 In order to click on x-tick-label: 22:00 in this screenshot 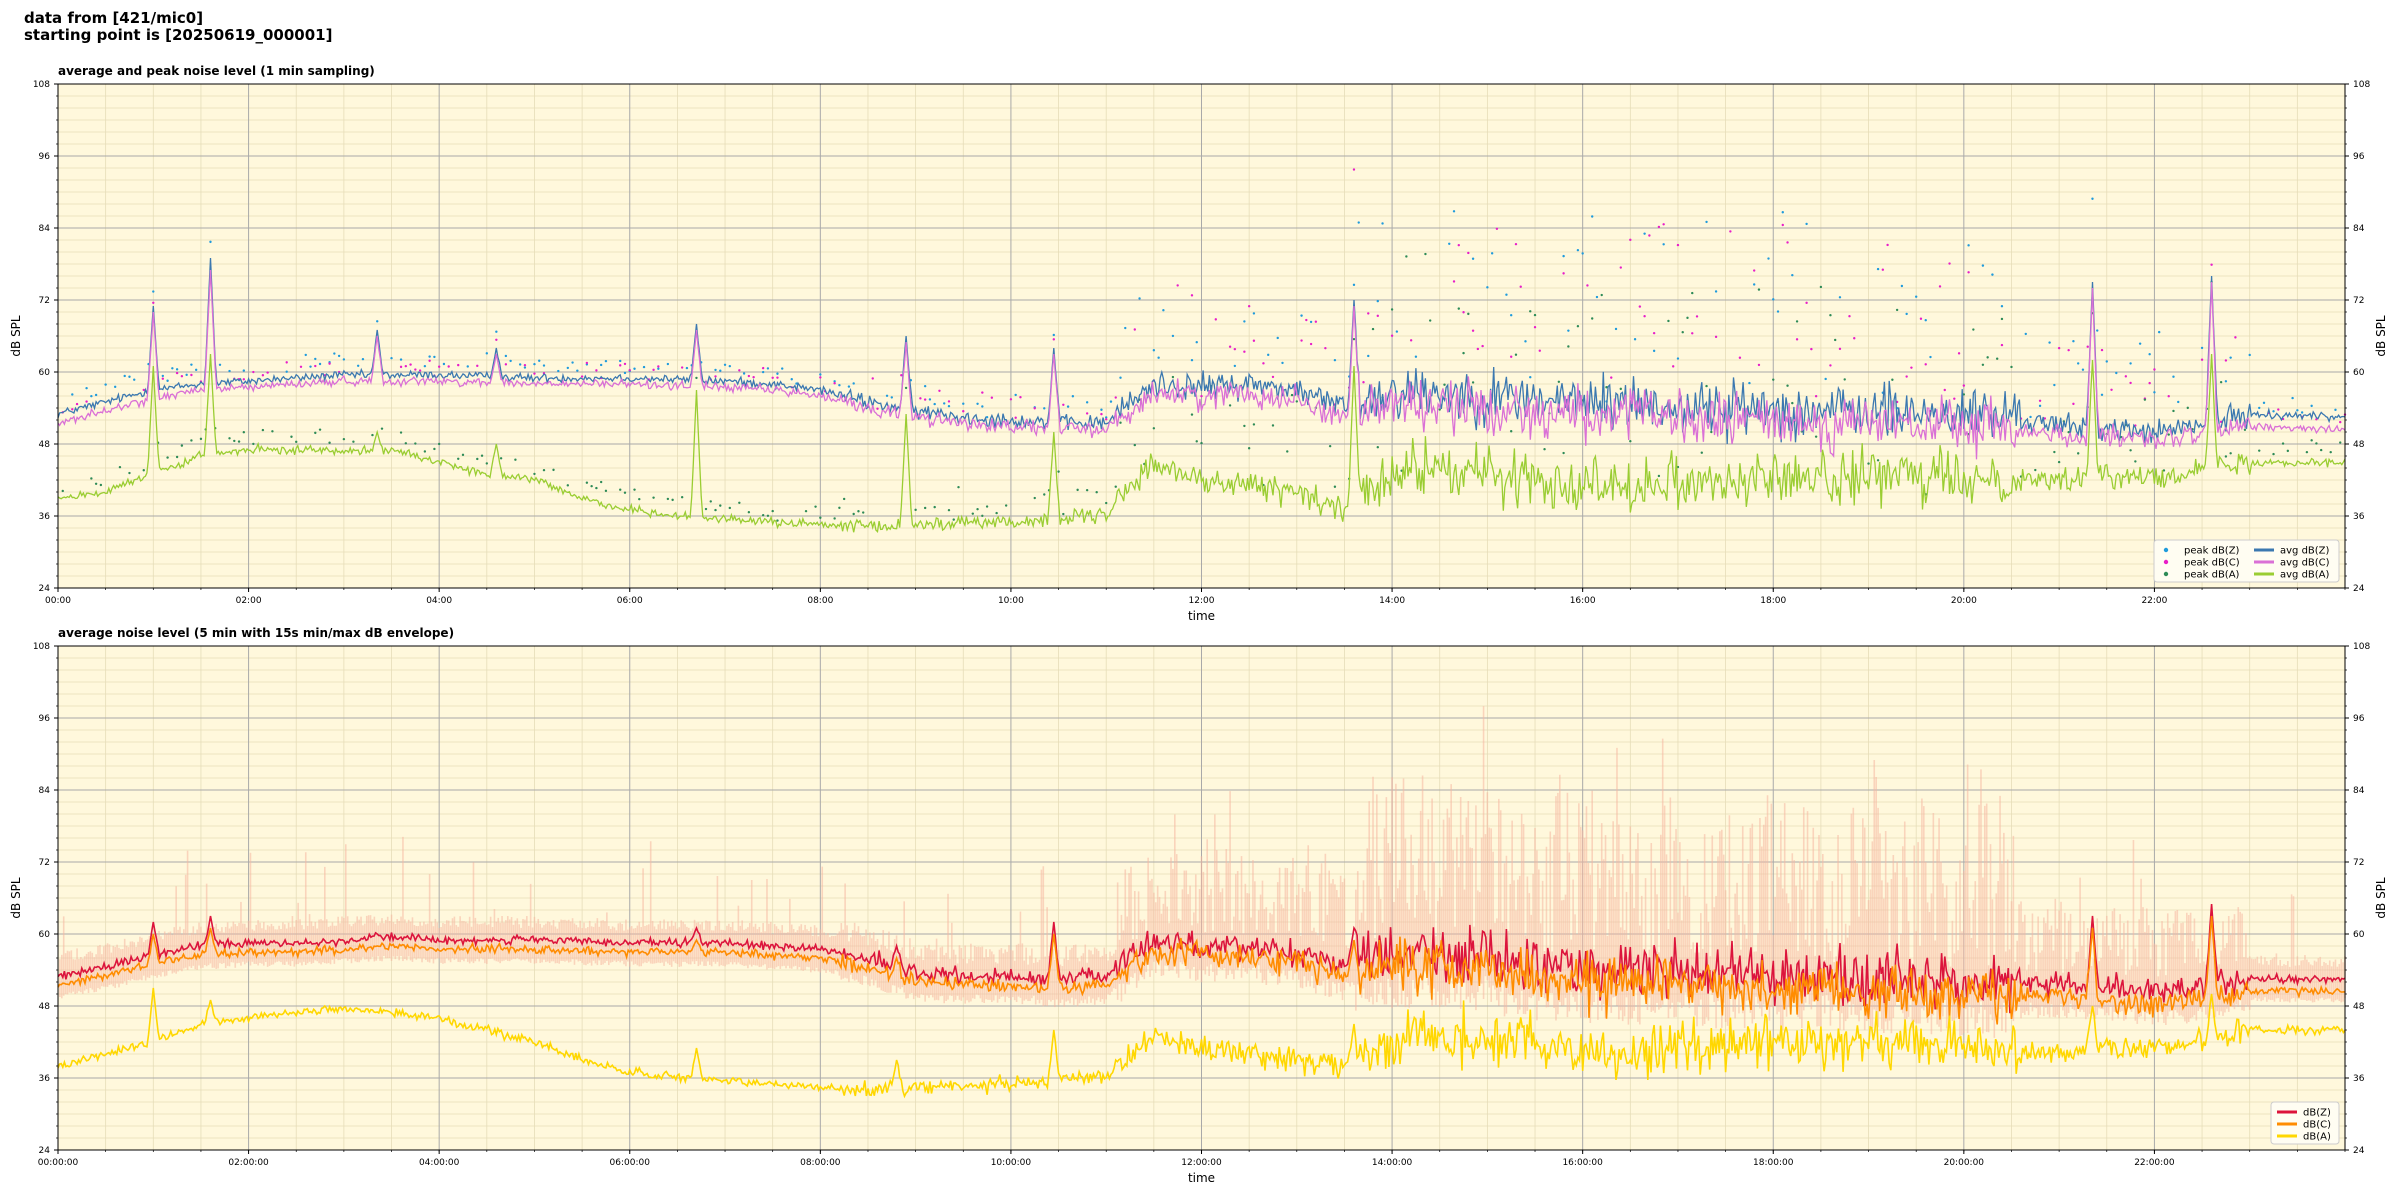, I will do `click(2154, 601)`.